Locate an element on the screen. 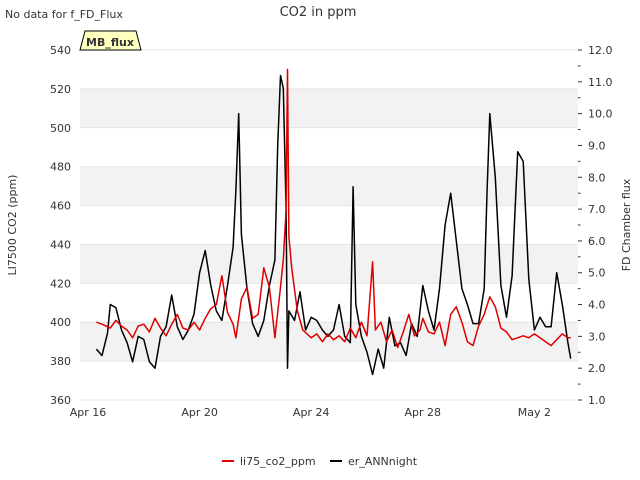 Image resolution: width=640 pixels, height=480 pixels. right-tick-label: 11.0 is located at coordinates (600, 82).